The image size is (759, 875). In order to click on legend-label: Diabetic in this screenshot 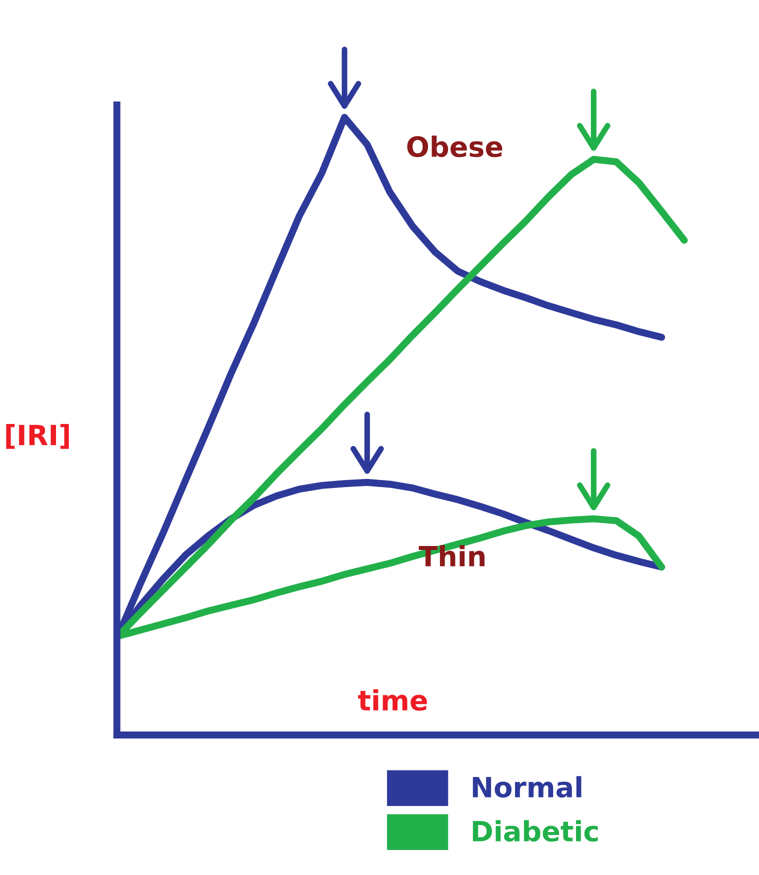, I will do `click(535, 831)`.